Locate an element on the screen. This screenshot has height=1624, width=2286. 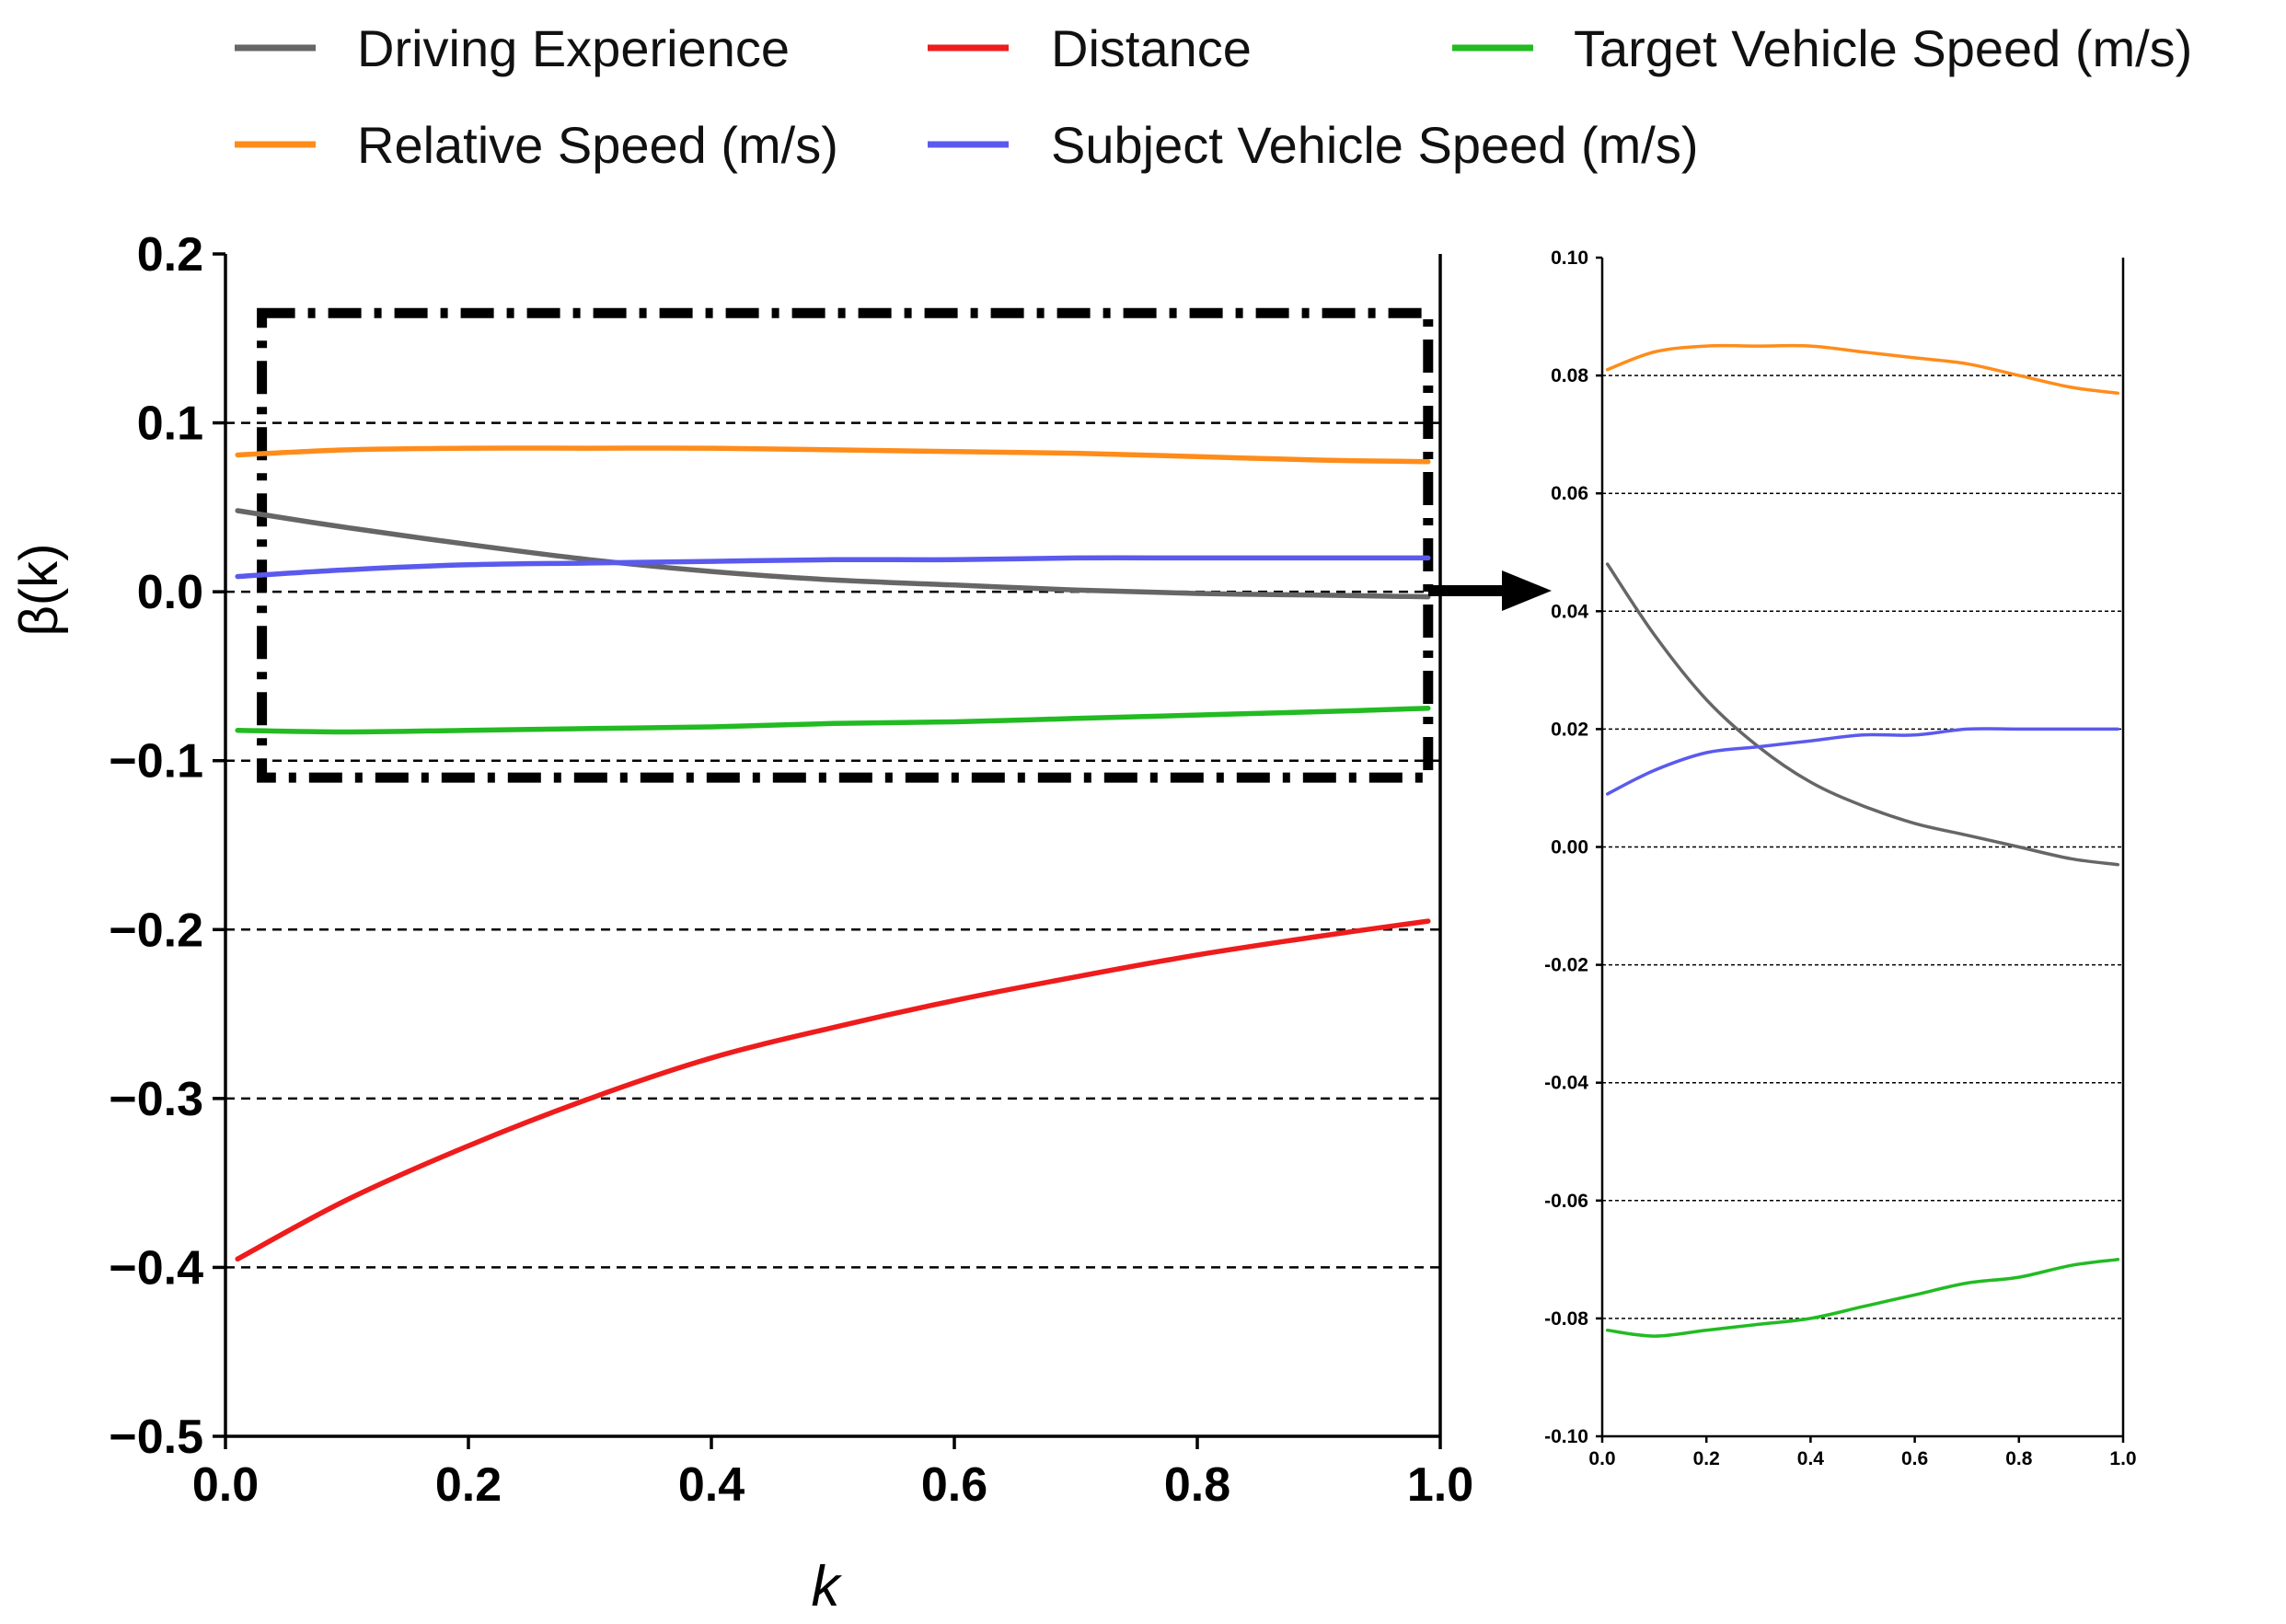
inset-series-driving-experience is located at coordinates (1862, 714).